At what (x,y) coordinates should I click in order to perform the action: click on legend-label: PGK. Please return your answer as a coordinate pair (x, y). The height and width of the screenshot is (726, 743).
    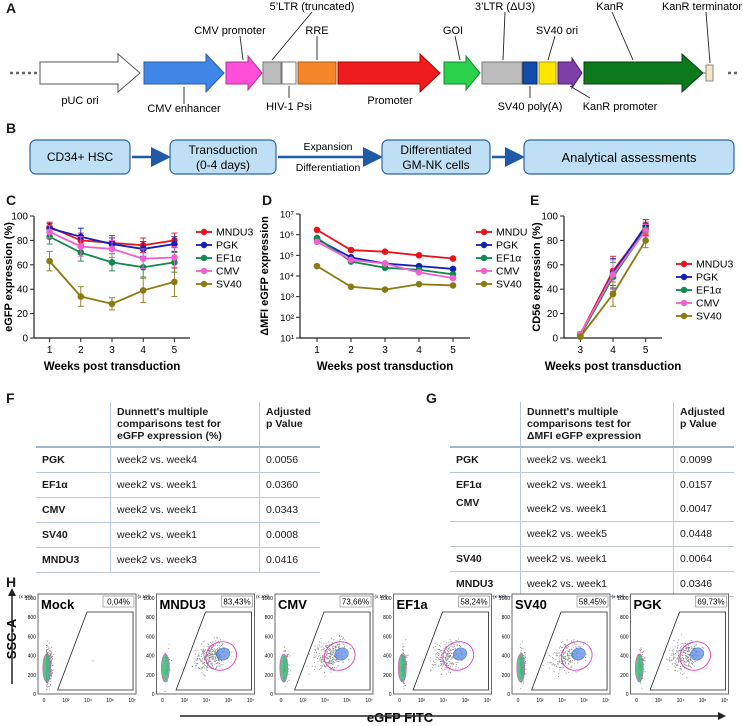
    Looking at the image, I should click on (507, 246).